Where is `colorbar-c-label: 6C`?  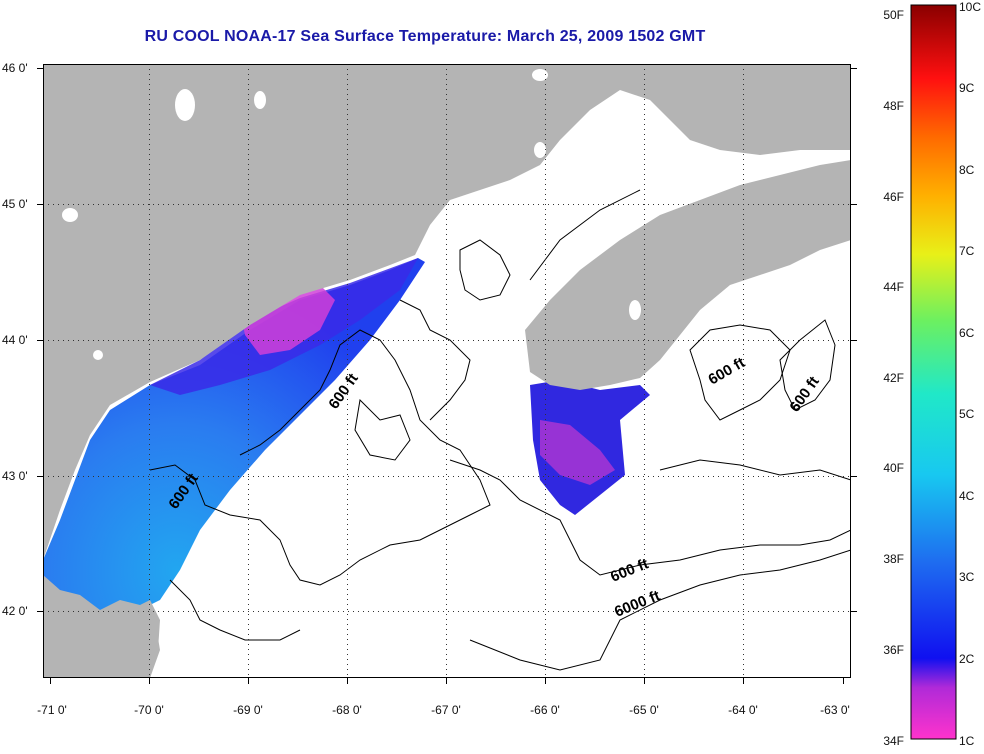 colorbar-c-label: 6C is located at coordinates (967, 333).